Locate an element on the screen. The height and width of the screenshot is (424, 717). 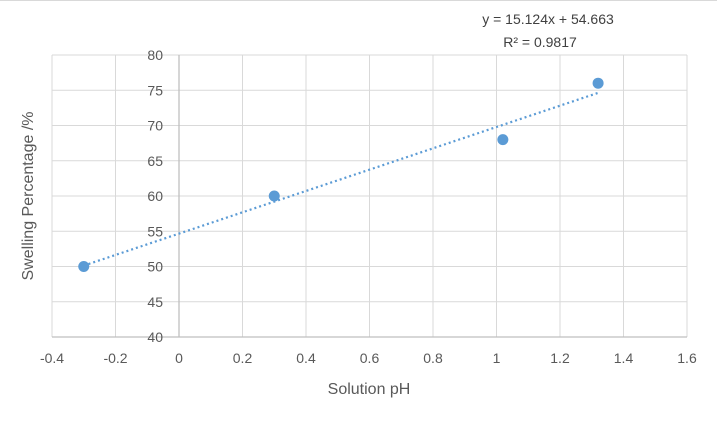
y-axis-title: Swelling Percentage /% is located at coordinates (28, 196).